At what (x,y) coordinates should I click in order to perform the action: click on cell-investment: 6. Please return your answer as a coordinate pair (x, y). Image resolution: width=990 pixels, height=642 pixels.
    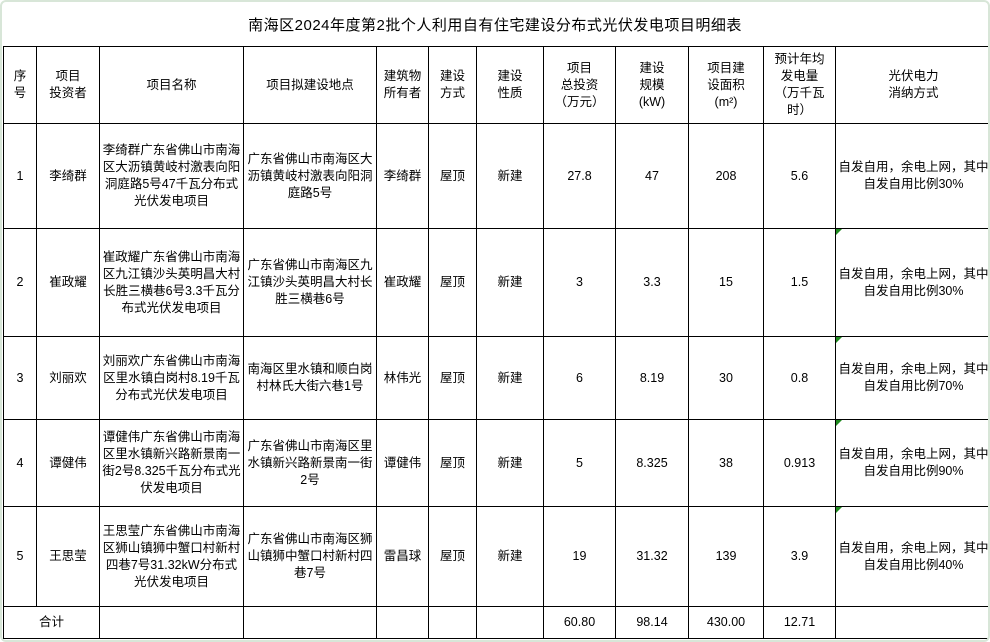
    Looking at the image, I should click on (579, 378).